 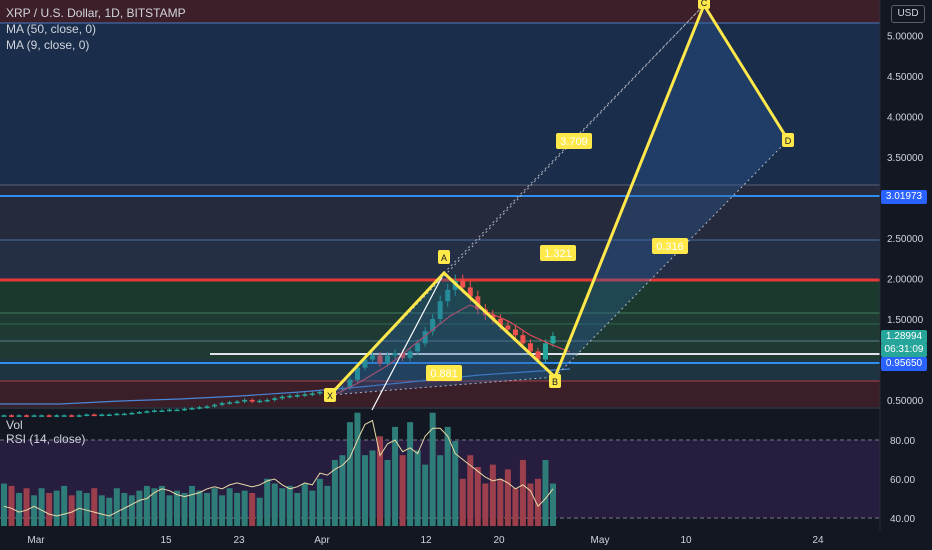 I want to click on ma50-label: MA (50, close, 0), so click(x=51, y=29).